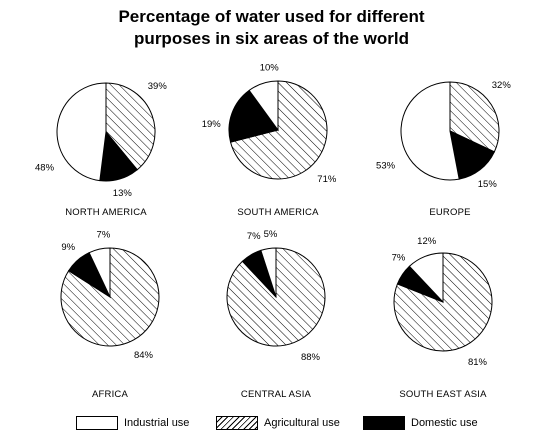 The height and width of the screenshot is (438, 543). Describe the element at coordinates (430, 131) in the screenshot. I see `pie-slice-europe-industrial-use` at that location.